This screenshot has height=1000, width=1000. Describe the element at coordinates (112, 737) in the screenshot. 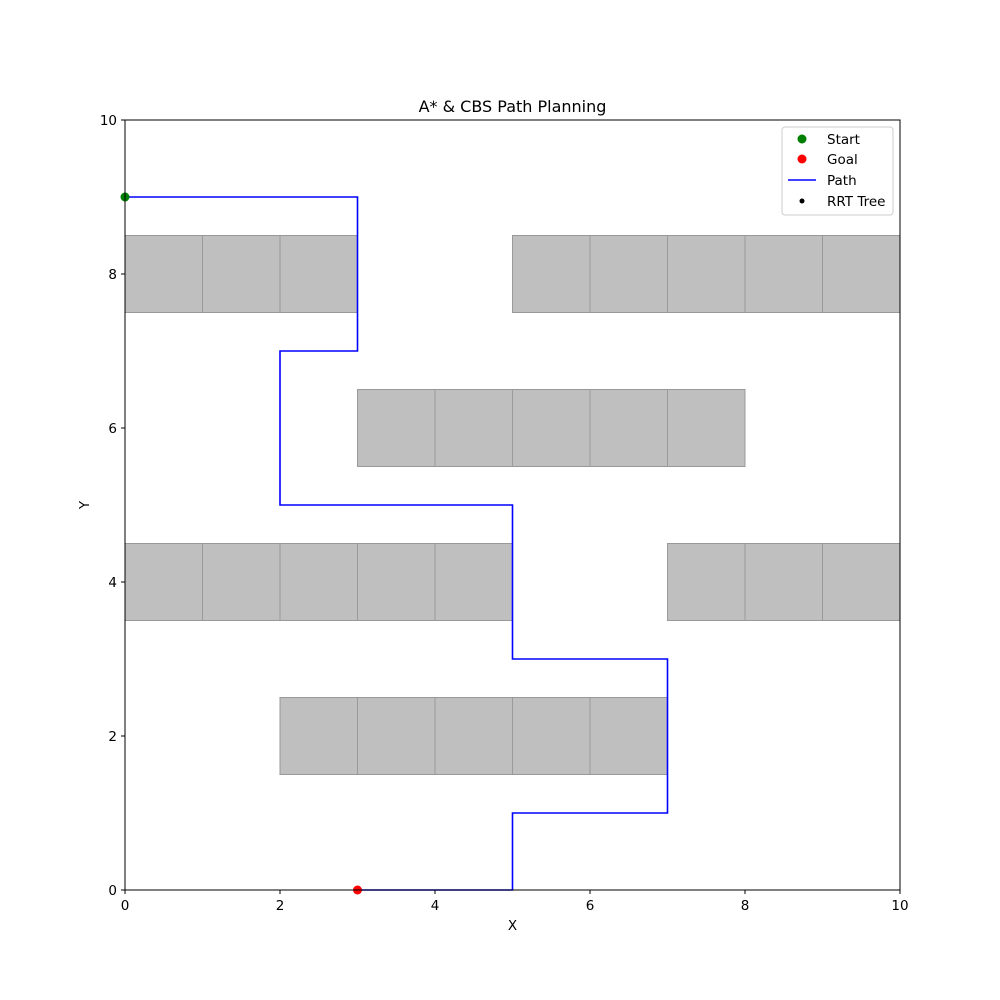

I see `y-tick-label: 2` at that location.